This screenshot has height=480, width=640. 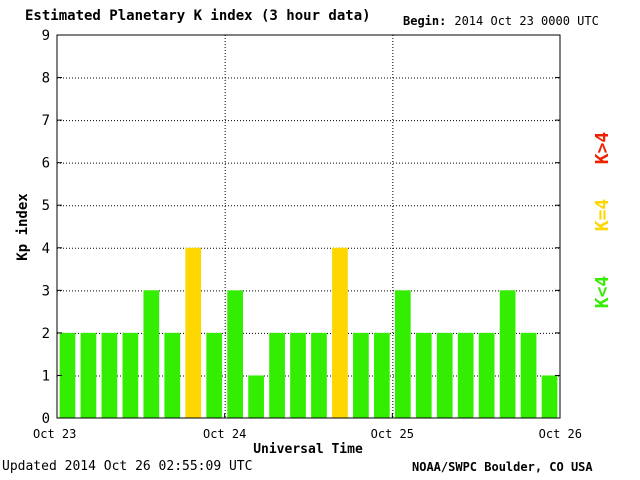 I want to click on legend-item-2: K>4, so click(x=602, y=148).